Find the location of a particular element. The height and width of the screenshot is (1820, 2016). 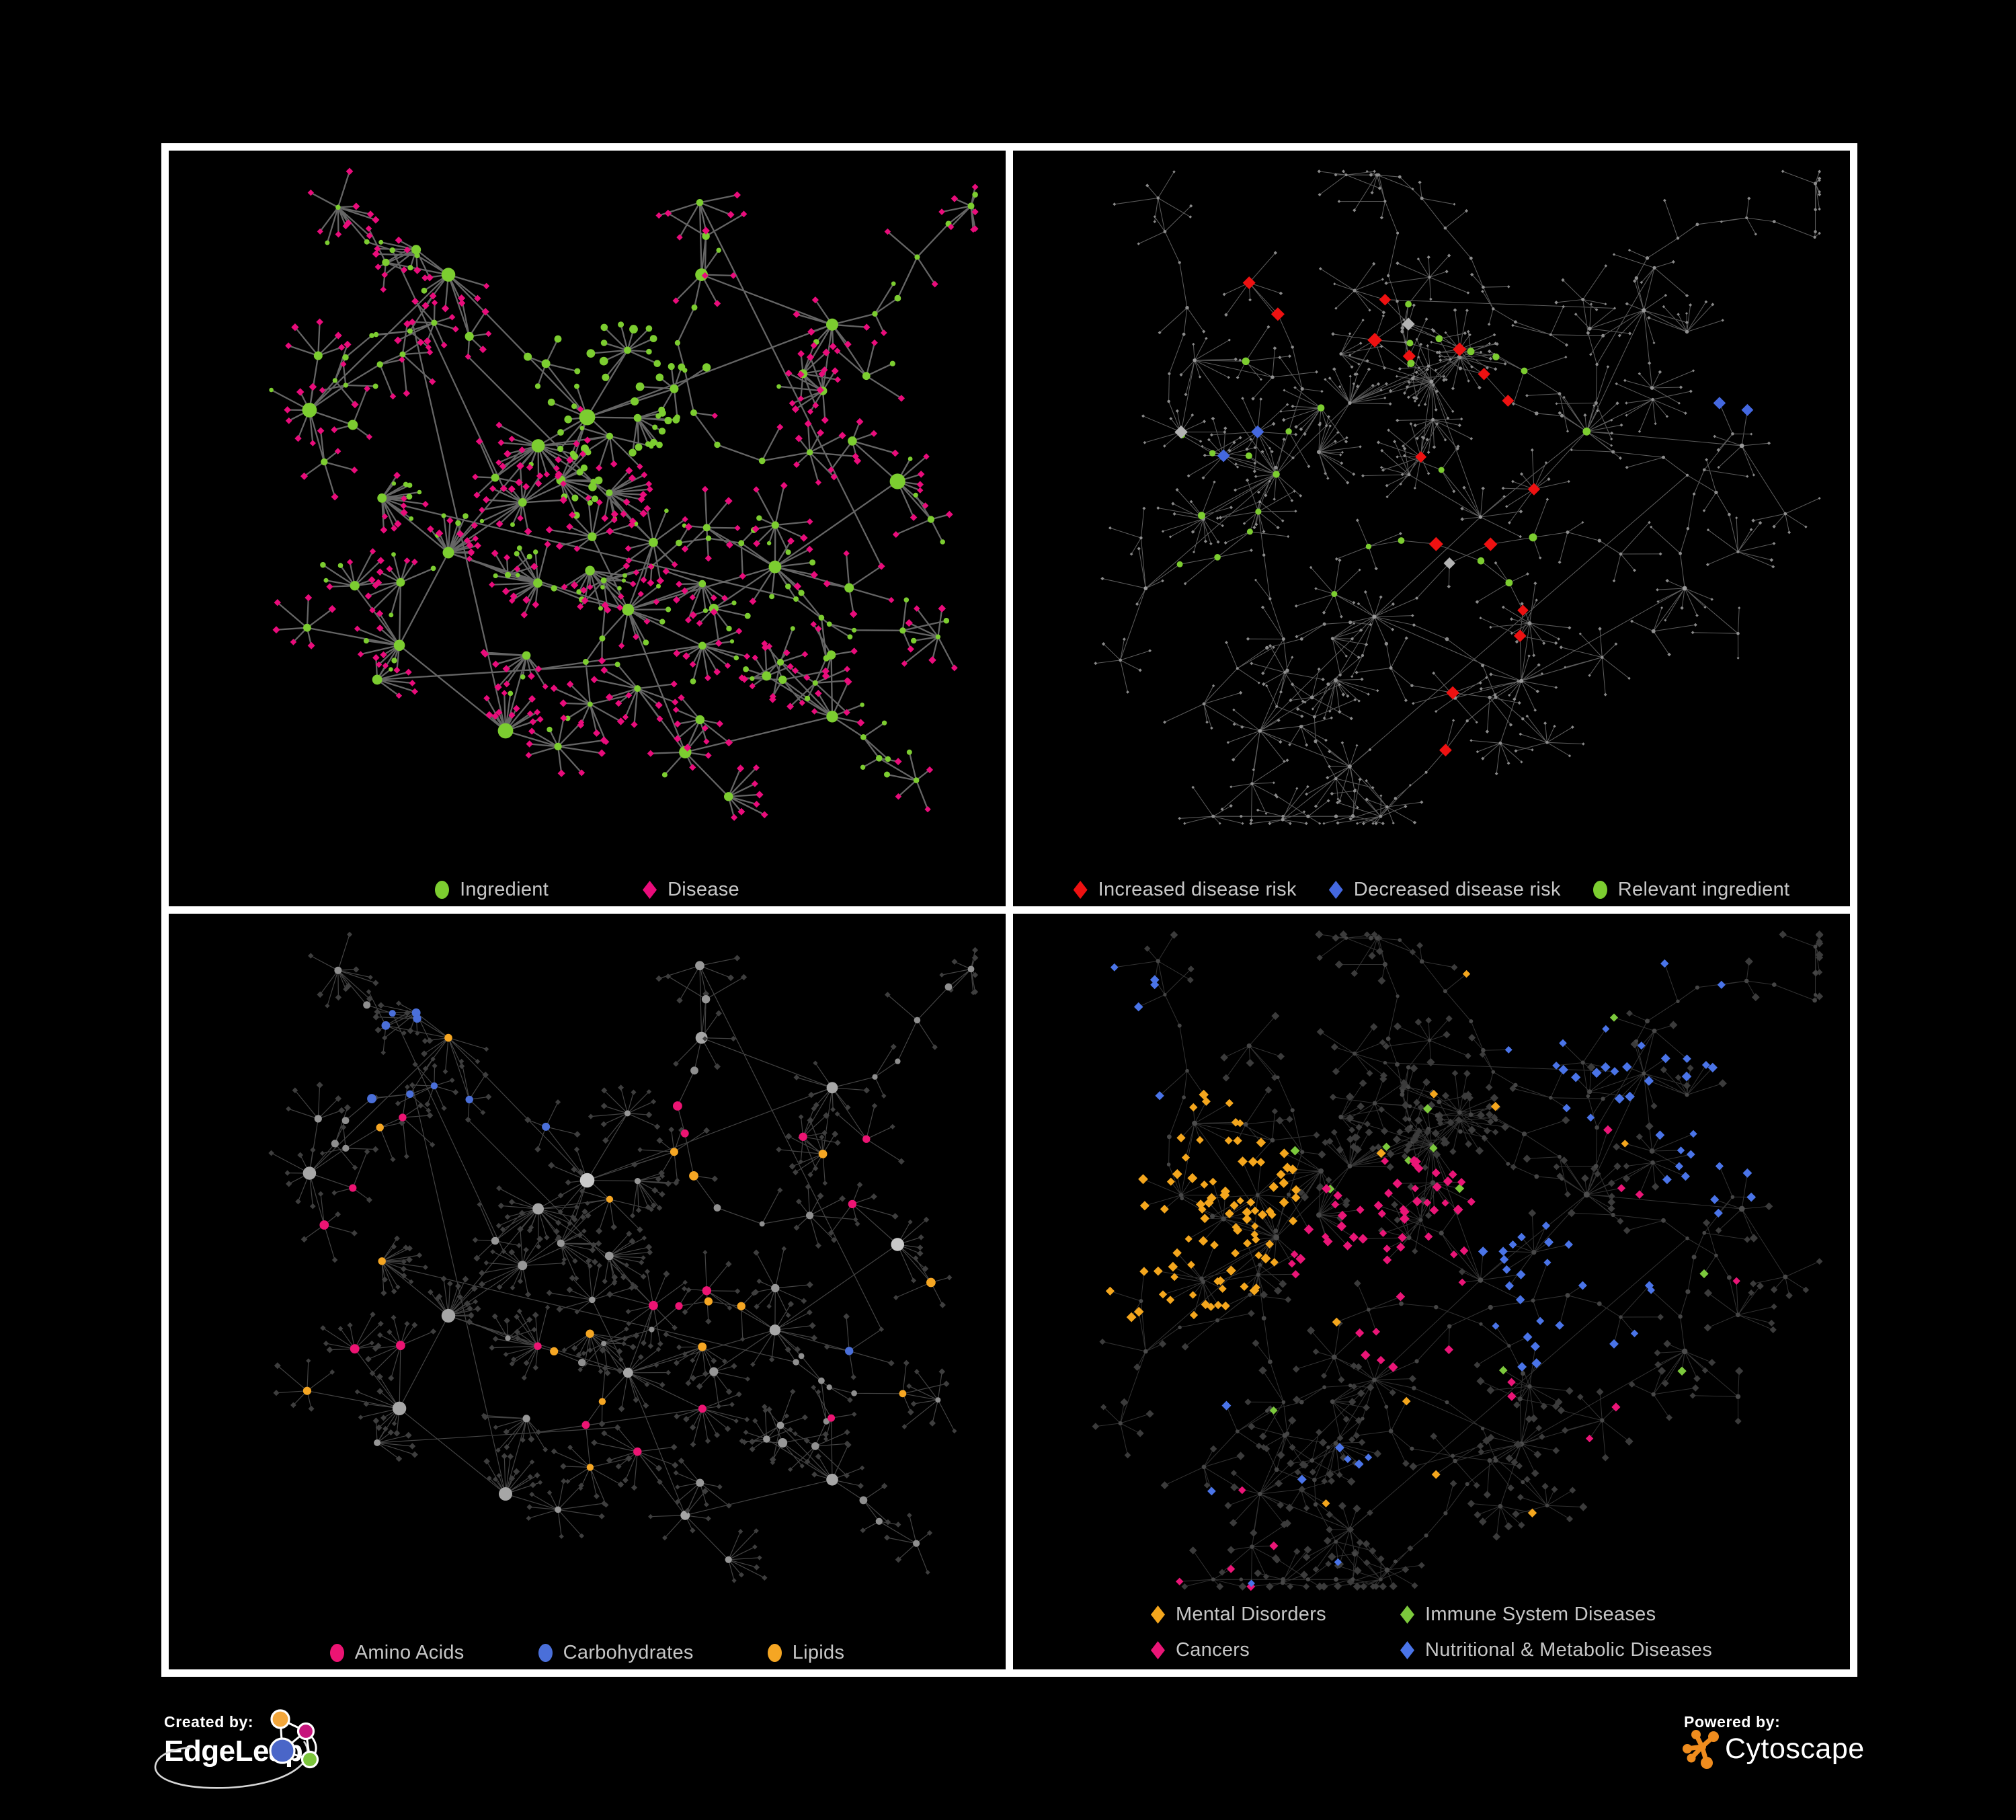

edgeleap-network-nodes-icon is located at coordinates (294, 1739).